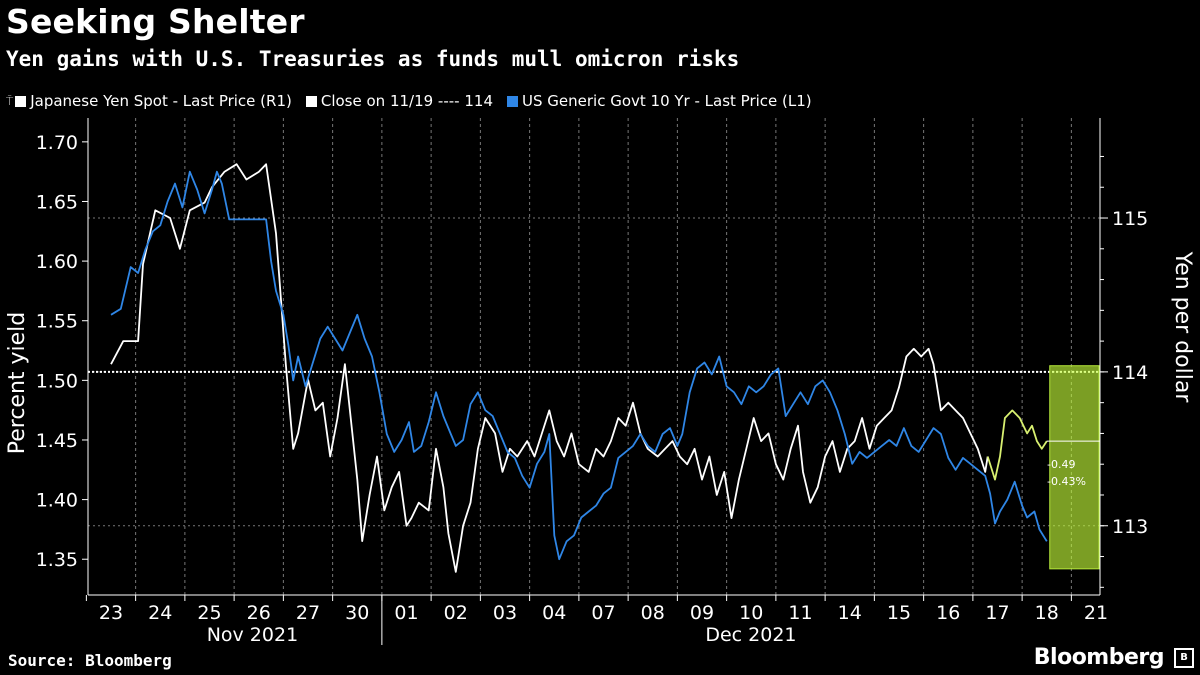 This screenshot has height=675, width=1200. Describe the element at coordinates (311, 101) in the screenshot. I see `legend-swatch-close` at that location.